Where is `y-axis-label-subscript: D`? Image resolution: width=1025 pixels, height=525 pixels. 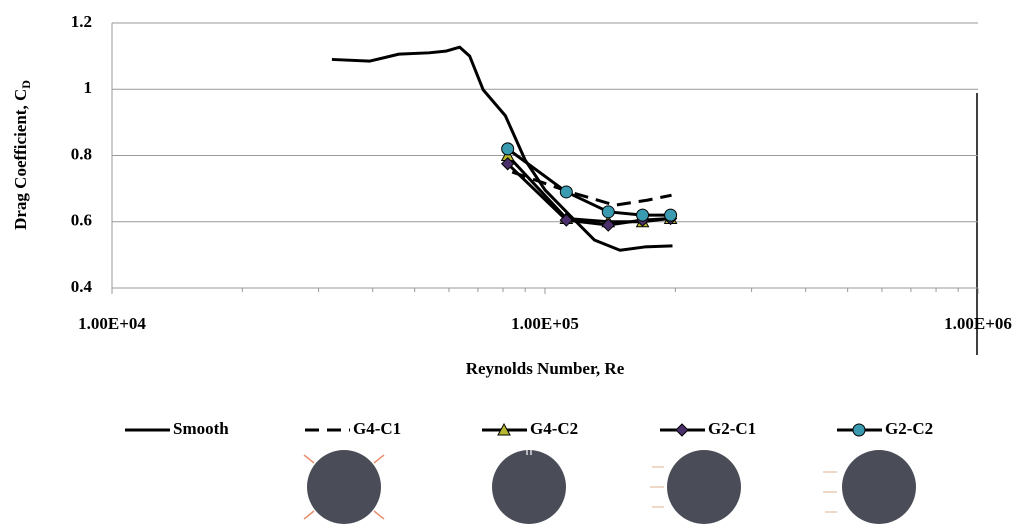 y-axis-label-subscript: D is located at coordinates (26, 84).